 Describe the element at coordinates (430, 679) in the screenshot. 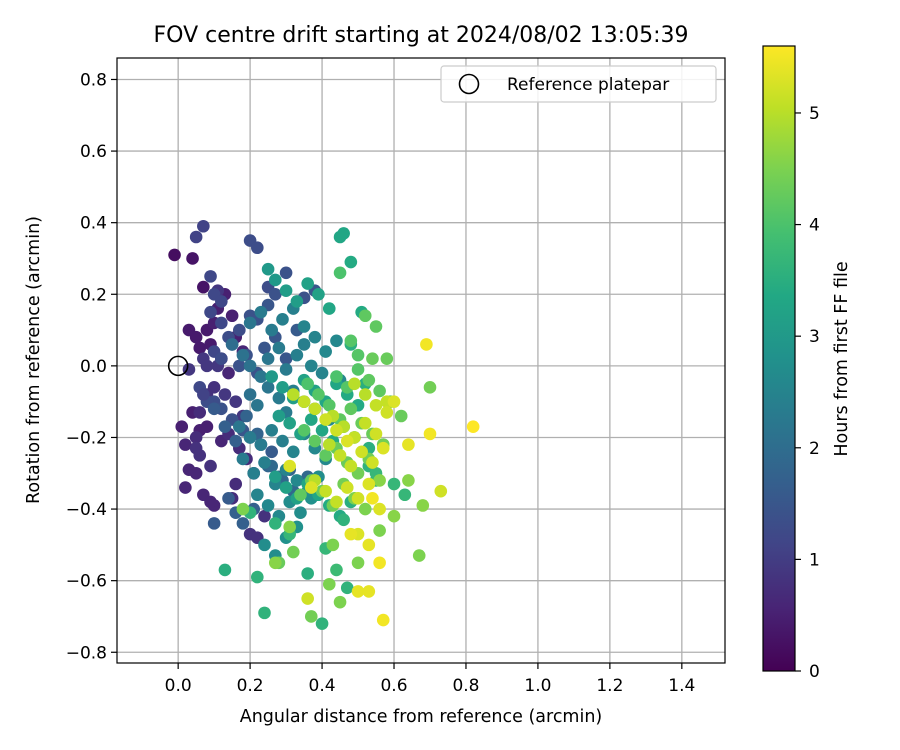

I see `x-axis-ticks: 0.0 0.2 0.4 0.6 0.8 1.0 1.2 1.4` at that location.